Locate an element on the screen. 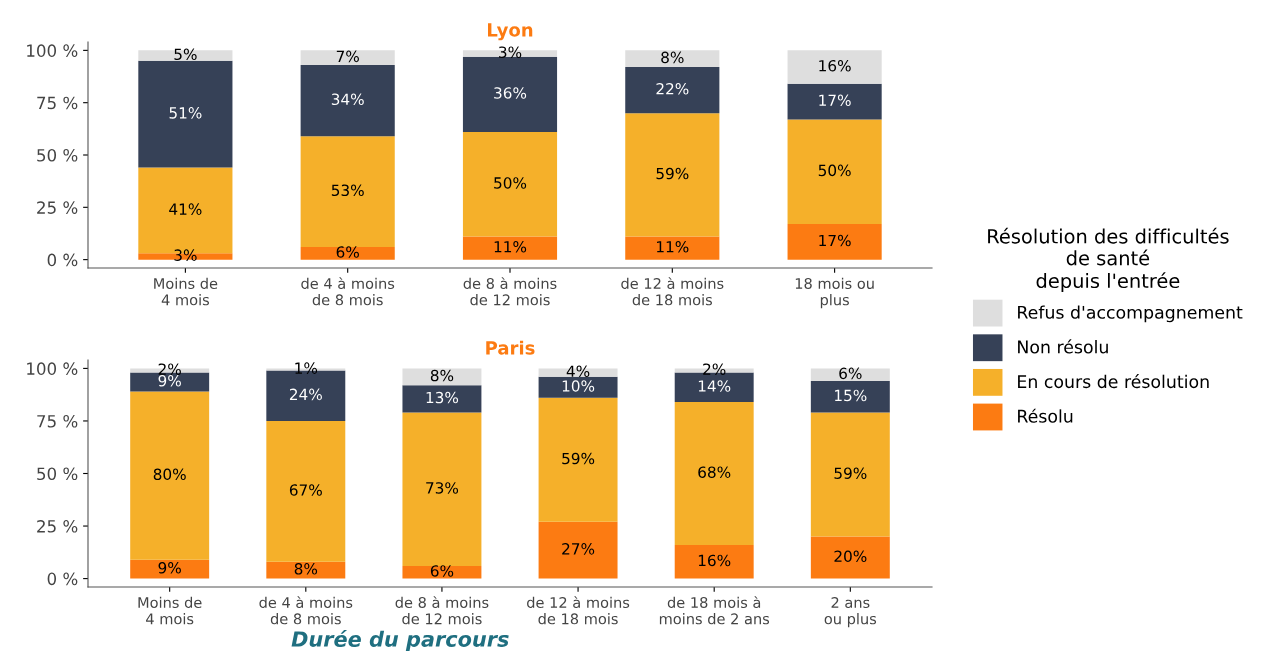 The height and width of the screenshot is (659, 1268). chart-title: Paris is located at coordinates (510, 347).